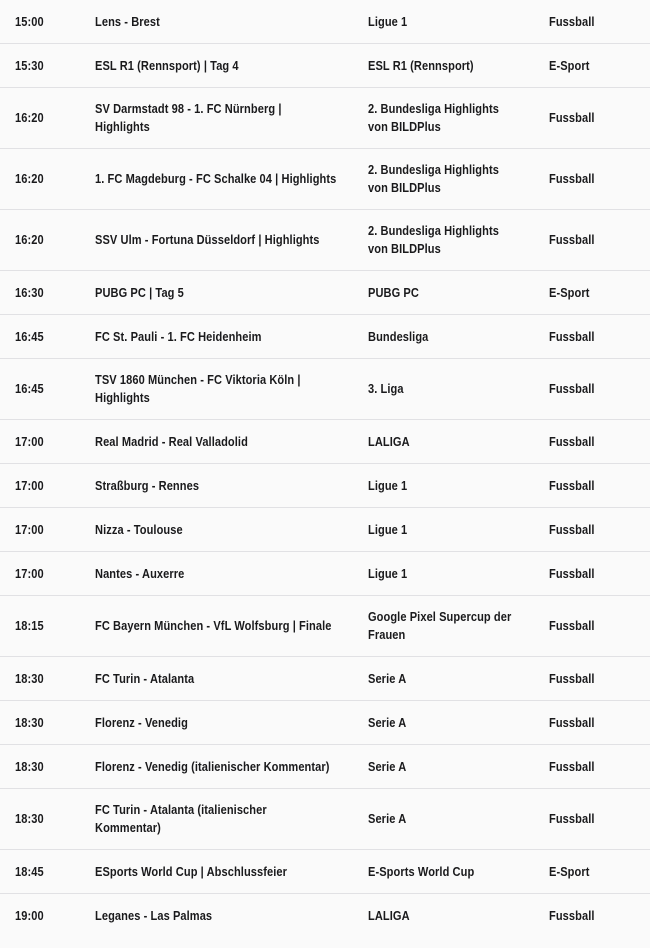 This screenshot has height=948, width=650. I want to click on event-title: Lens - Brest, so click(127, 21).